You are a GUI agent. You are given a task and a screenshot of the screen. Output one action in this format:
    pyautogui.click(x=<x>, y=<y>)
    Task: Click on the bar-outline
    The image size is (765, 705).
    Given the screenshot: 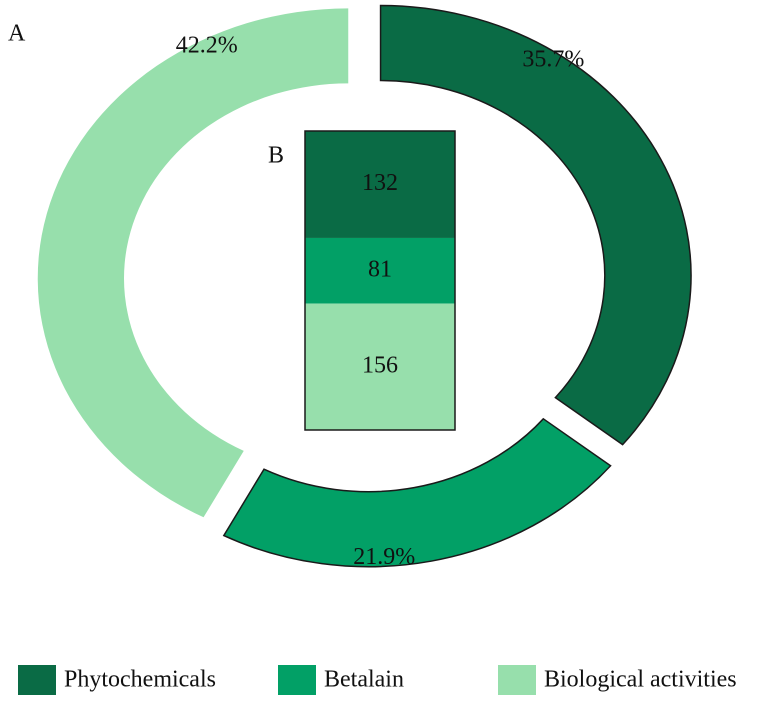 What is the action you would take?
    pyautogui.click(x=380, y=280)
    